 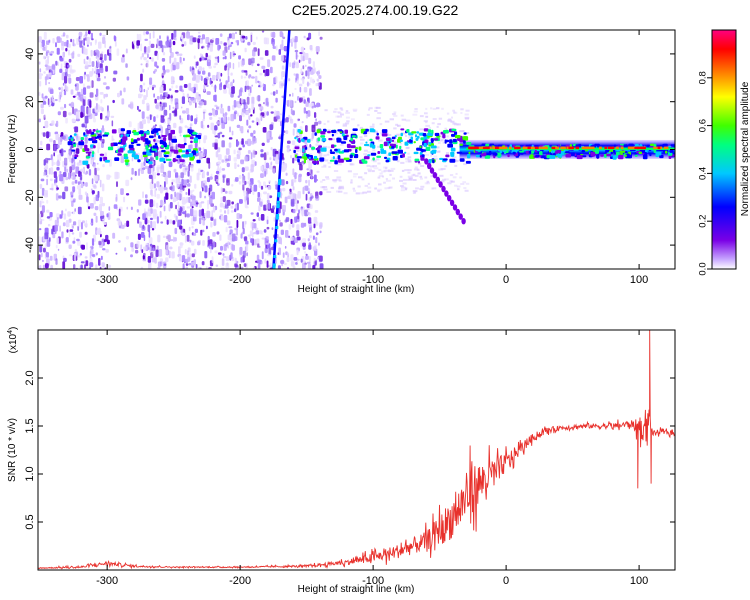 I want to click on x-tick-label: -200, so click(x=240, y=280).